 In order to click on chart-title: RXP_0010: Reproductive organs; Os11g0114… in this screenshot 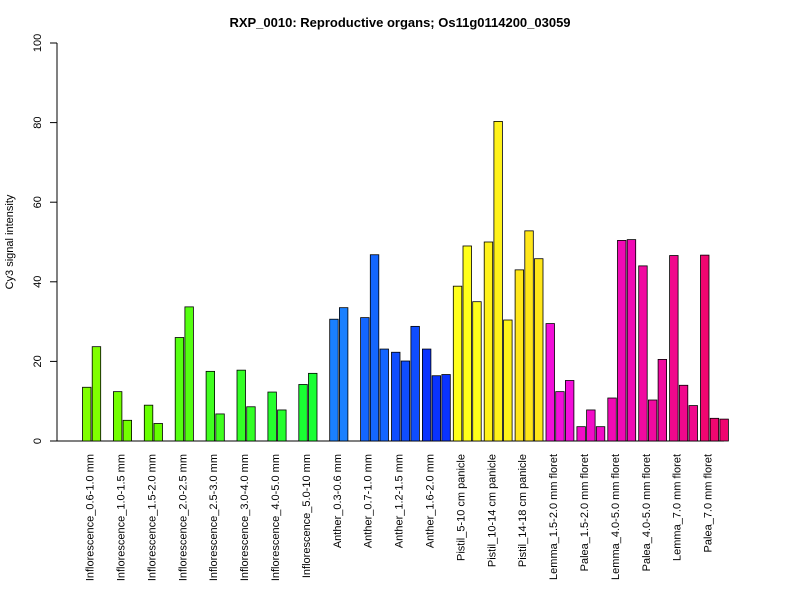, I will do `click(399, 22)`.